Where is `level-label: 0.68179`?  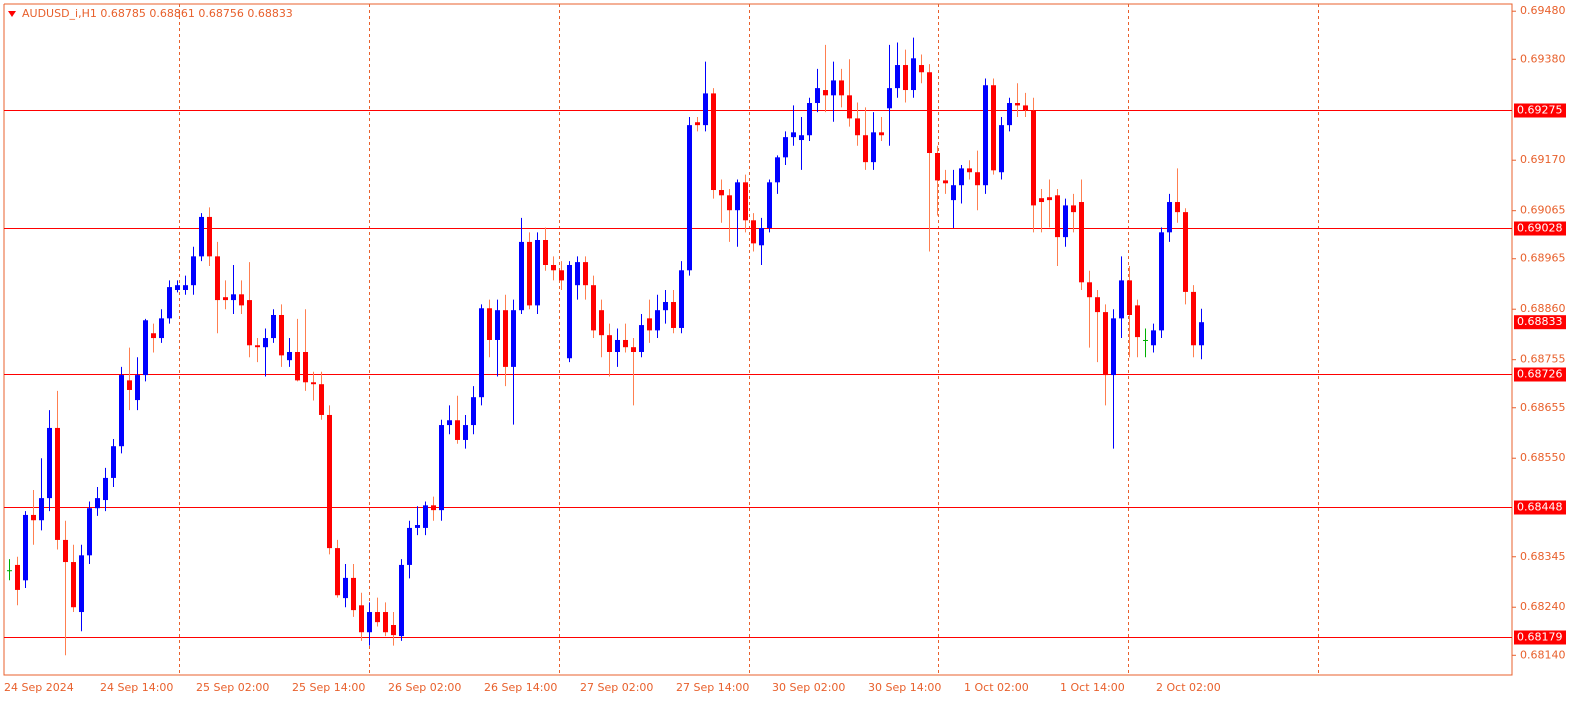
level-label: 0.68179 is located at coordinates (1540, 637).